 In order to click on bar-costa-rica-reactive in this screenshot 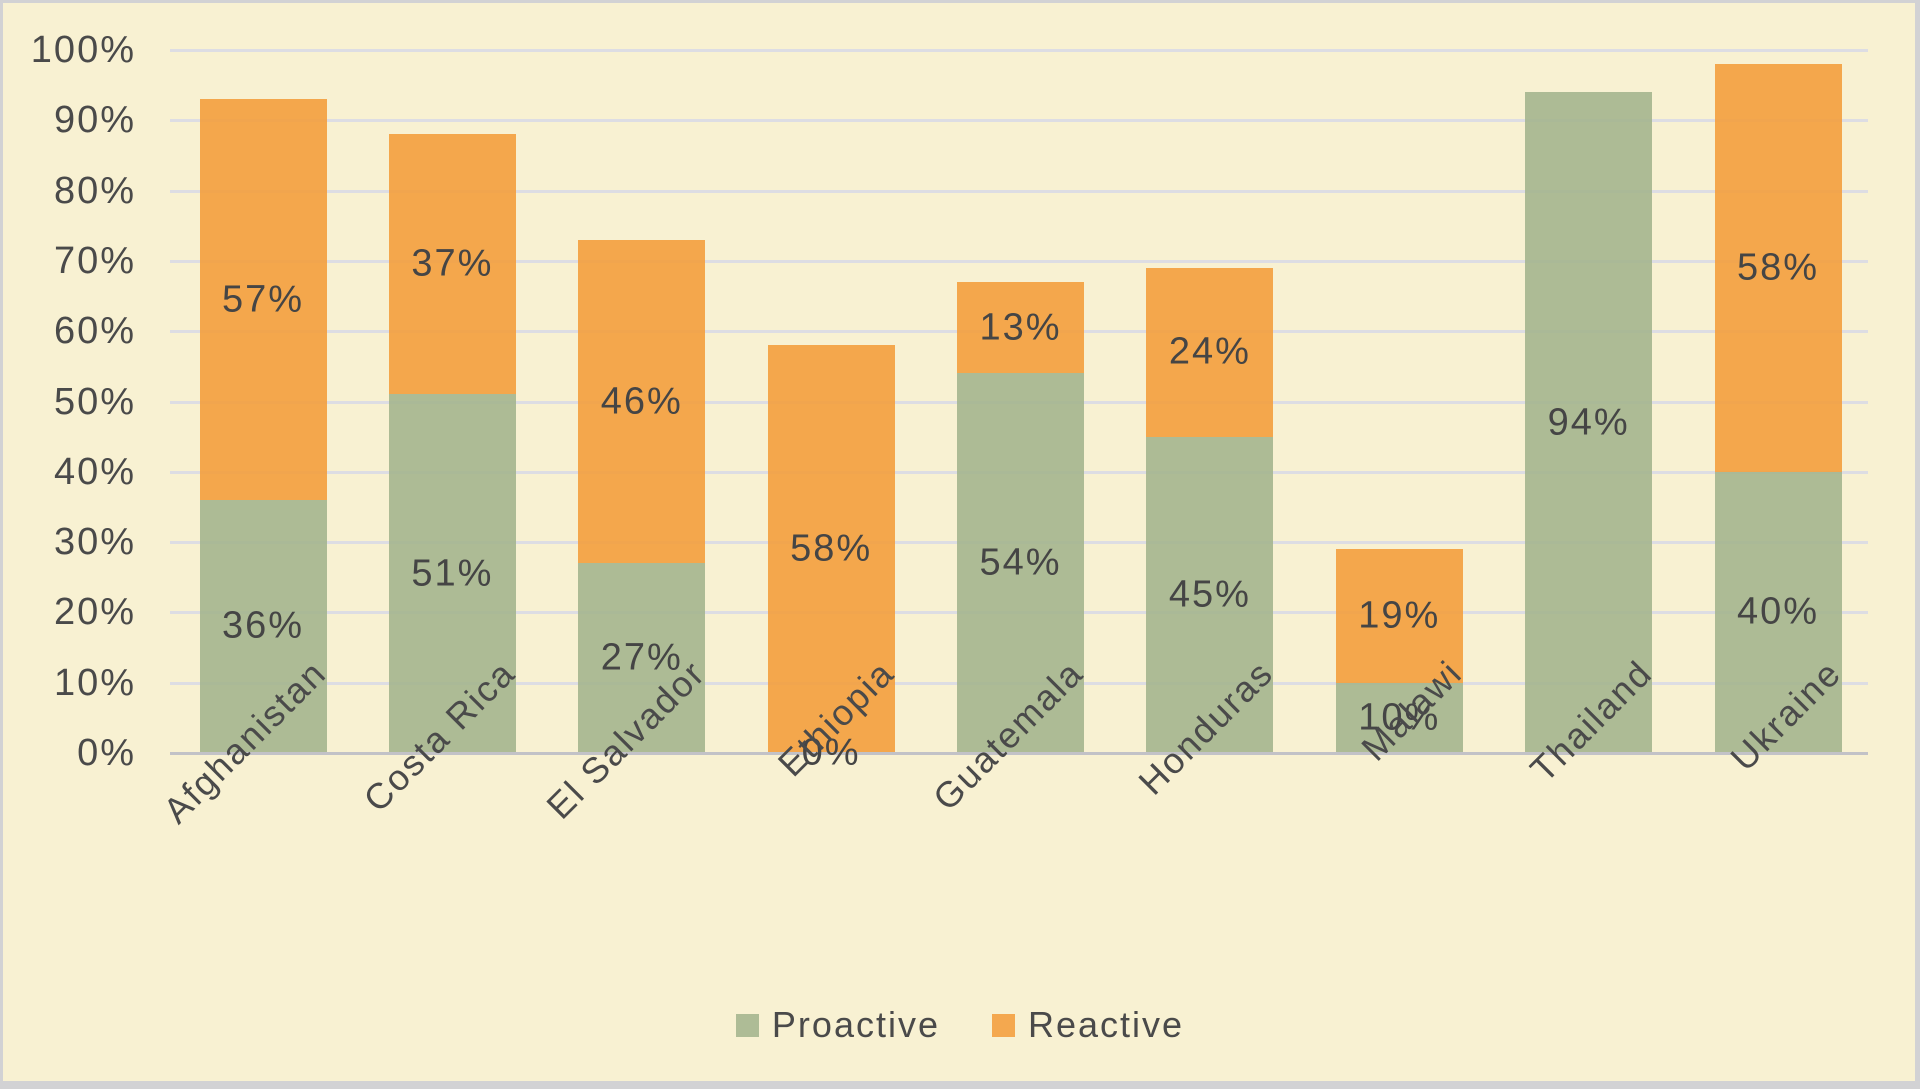, I will do `click(452, 264)`.